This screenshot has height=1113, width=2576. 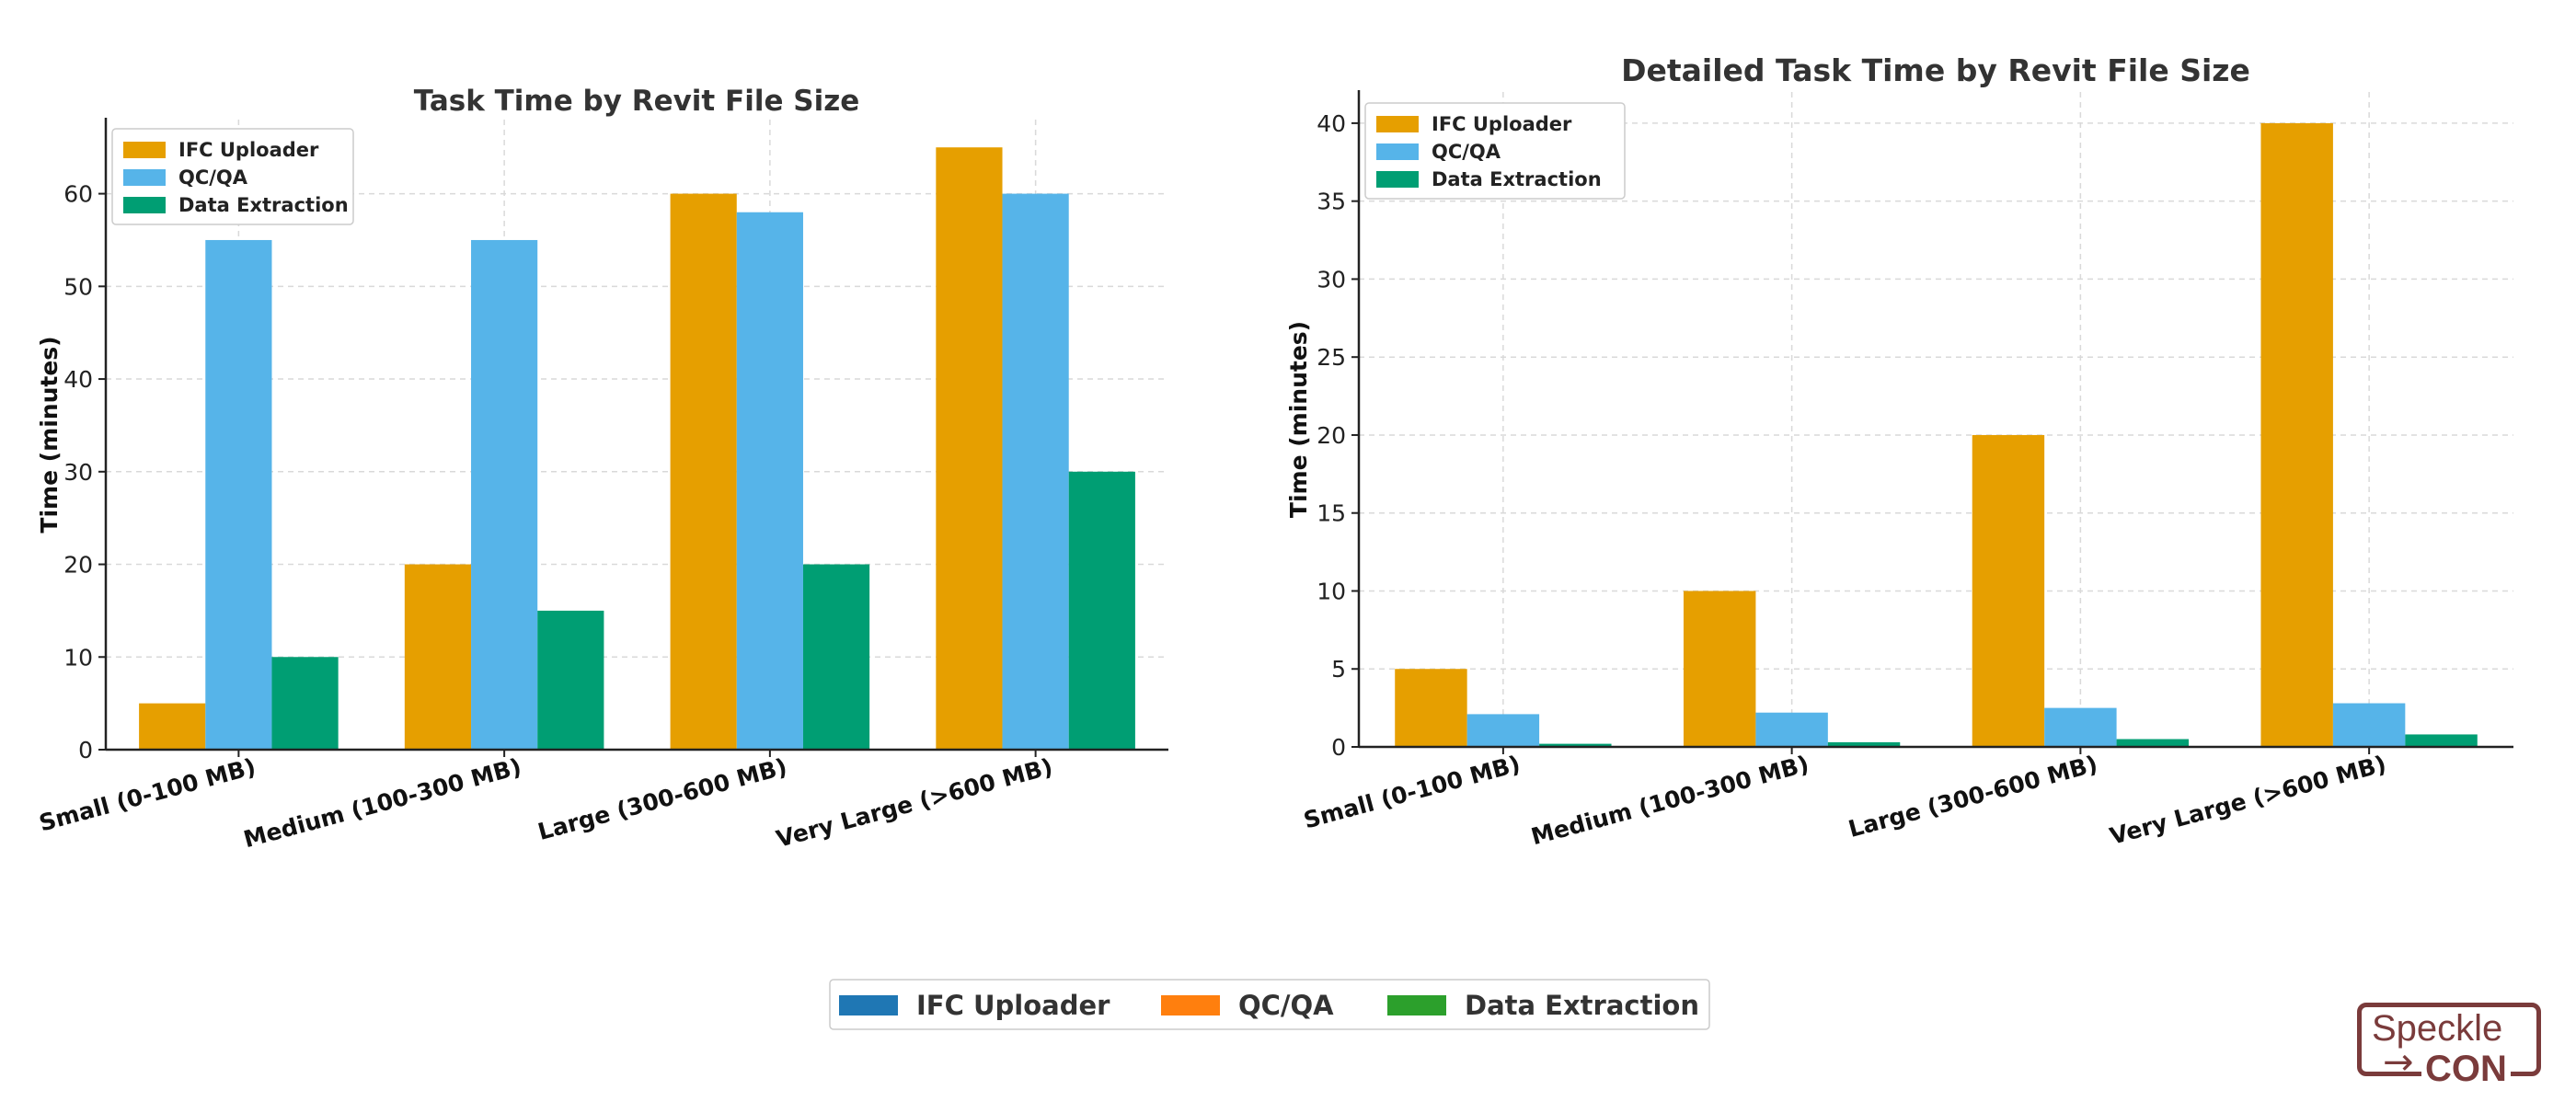 I want to click on bottom-legend-swatch-qc-qa, so click(x=1190, y=1005).